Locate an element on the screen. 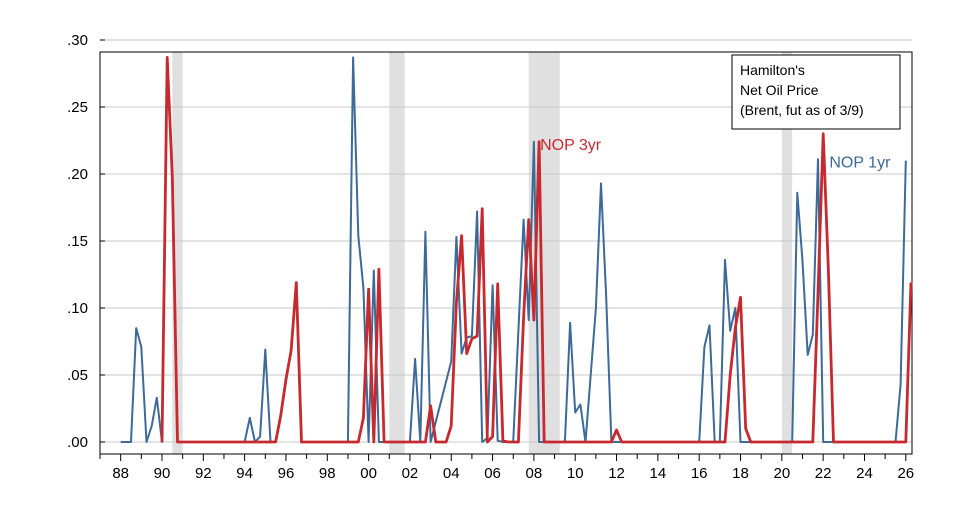  series-label-nop-3yr: NOP 3yr is located at coordinates (571, 145).